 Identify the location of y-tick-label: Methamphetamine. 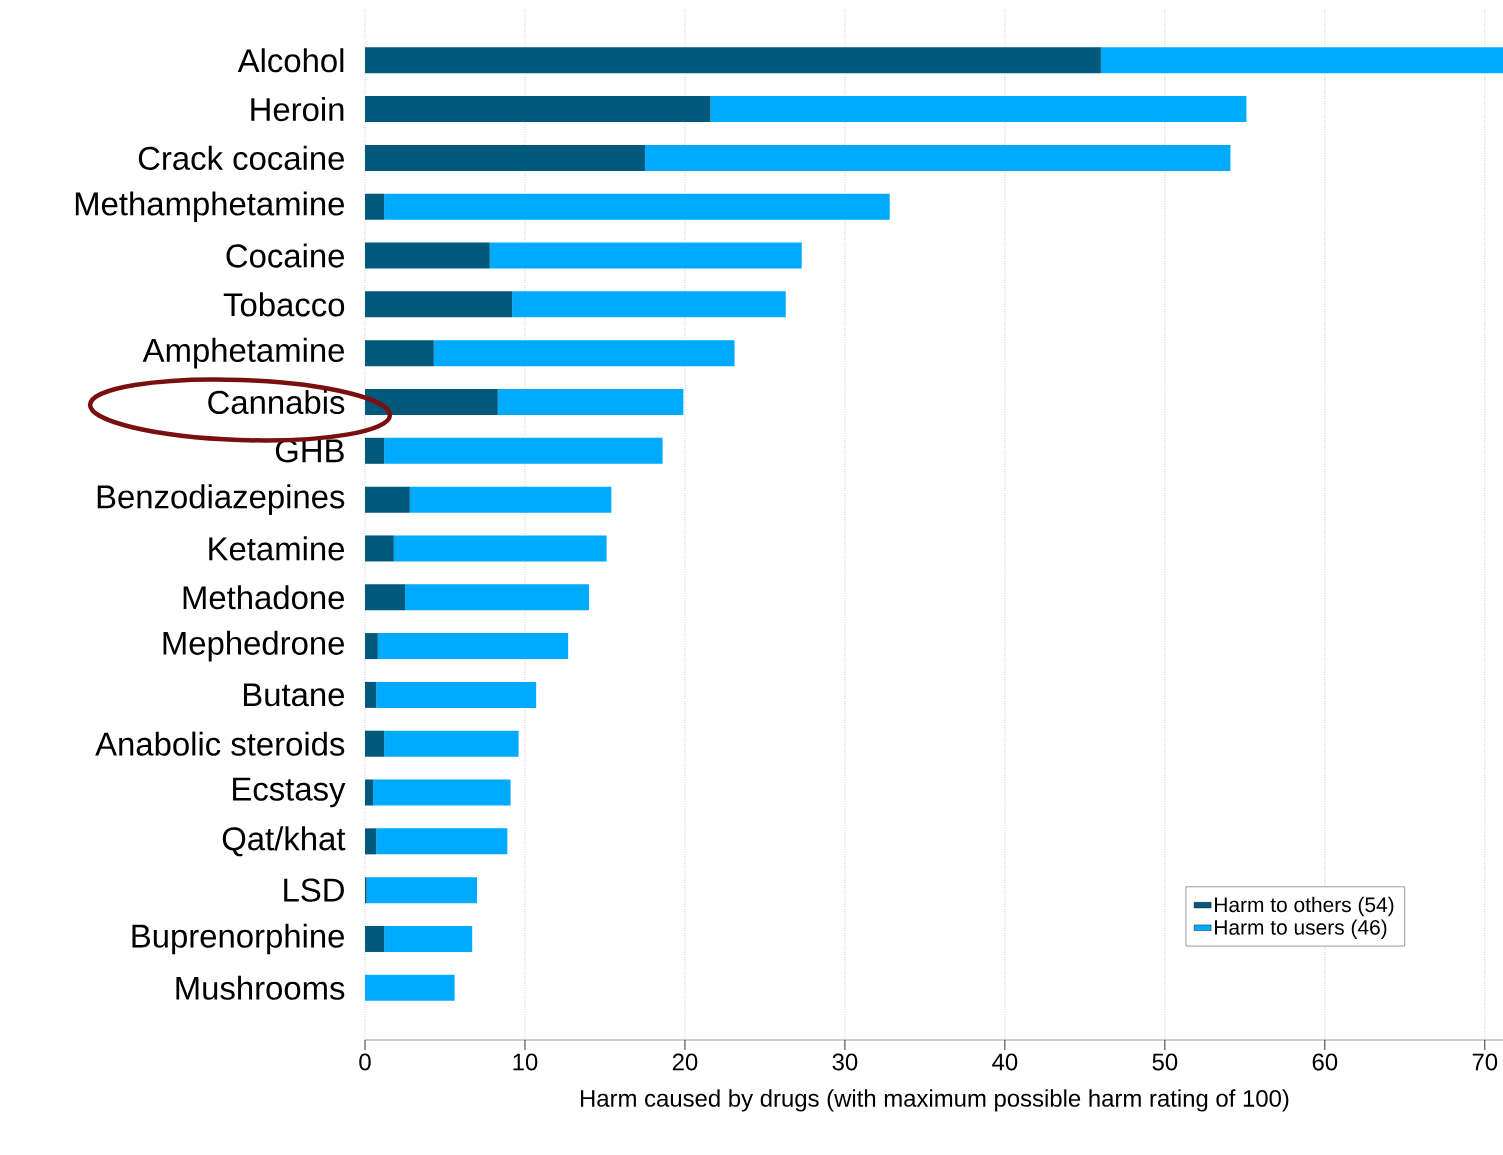
(209, 207).